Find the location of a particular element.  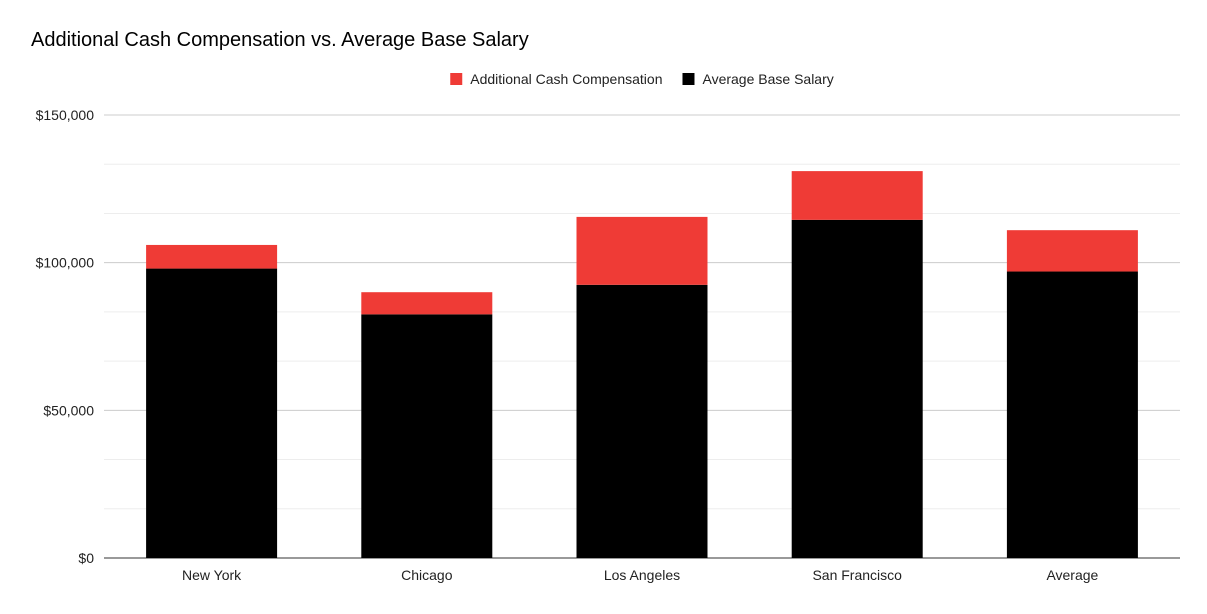

y-tick-label: $150,000 is located at coordinates (65, 115).